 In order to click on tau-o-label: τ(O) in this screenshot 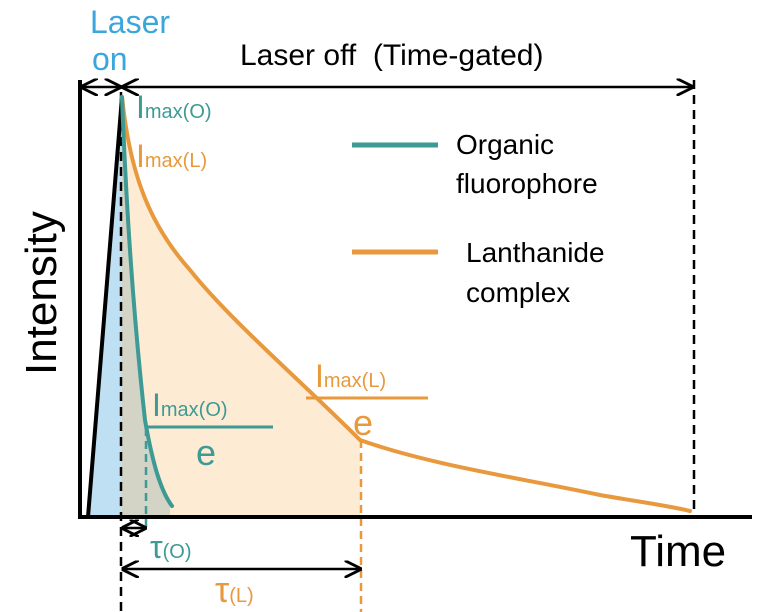, I will do `click(171, 547)`.